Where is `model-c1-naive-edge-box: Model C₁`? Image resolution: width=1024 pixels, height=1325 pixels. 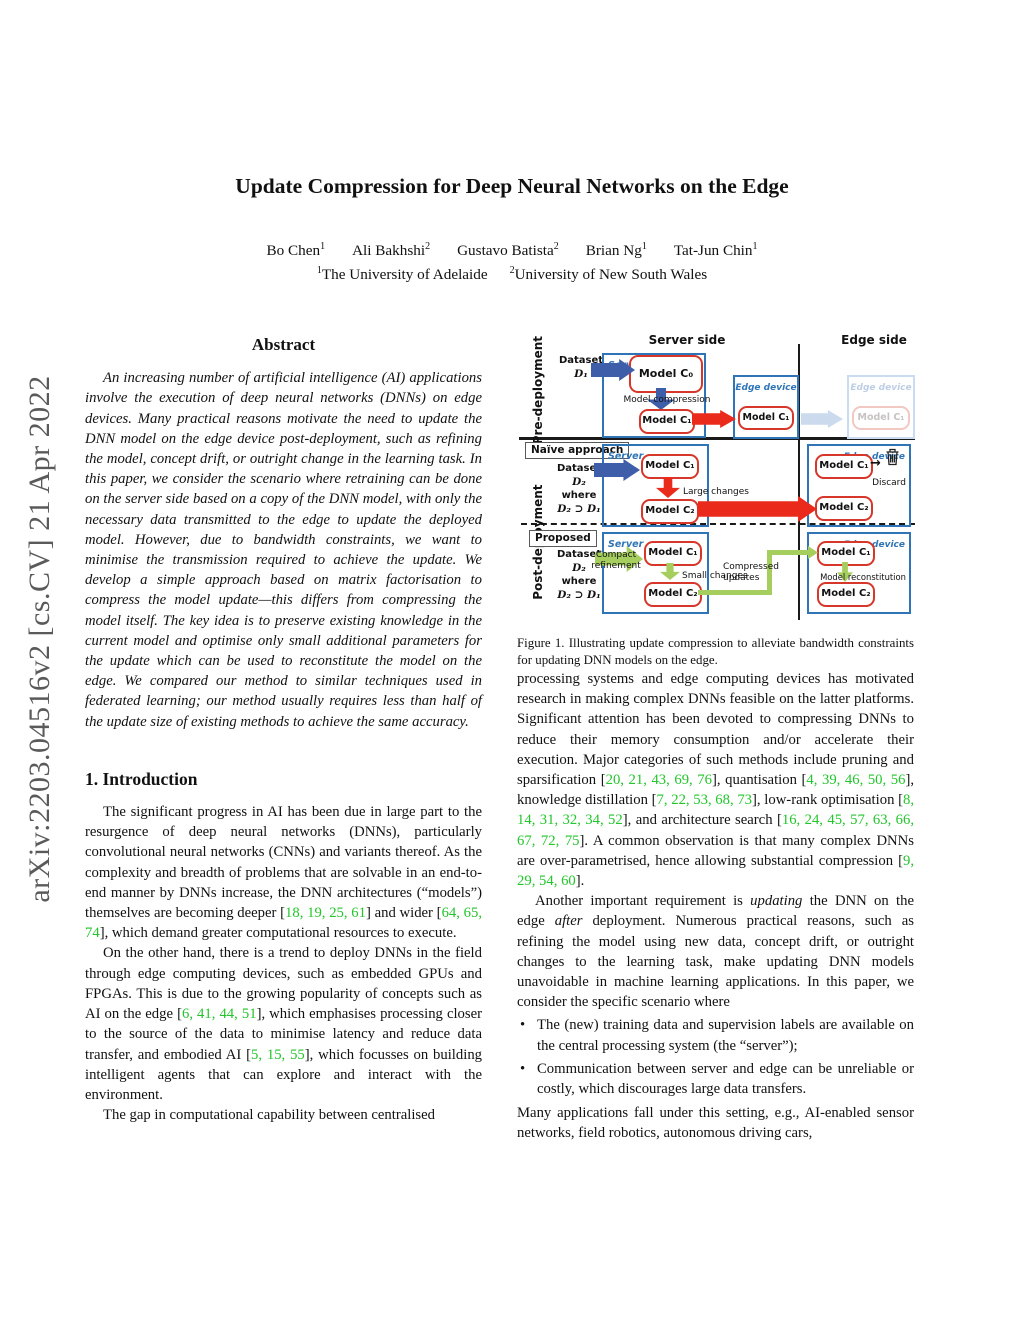 model-c1-naive-edge-box: Model C₁ is located at coordinates (844, 466).